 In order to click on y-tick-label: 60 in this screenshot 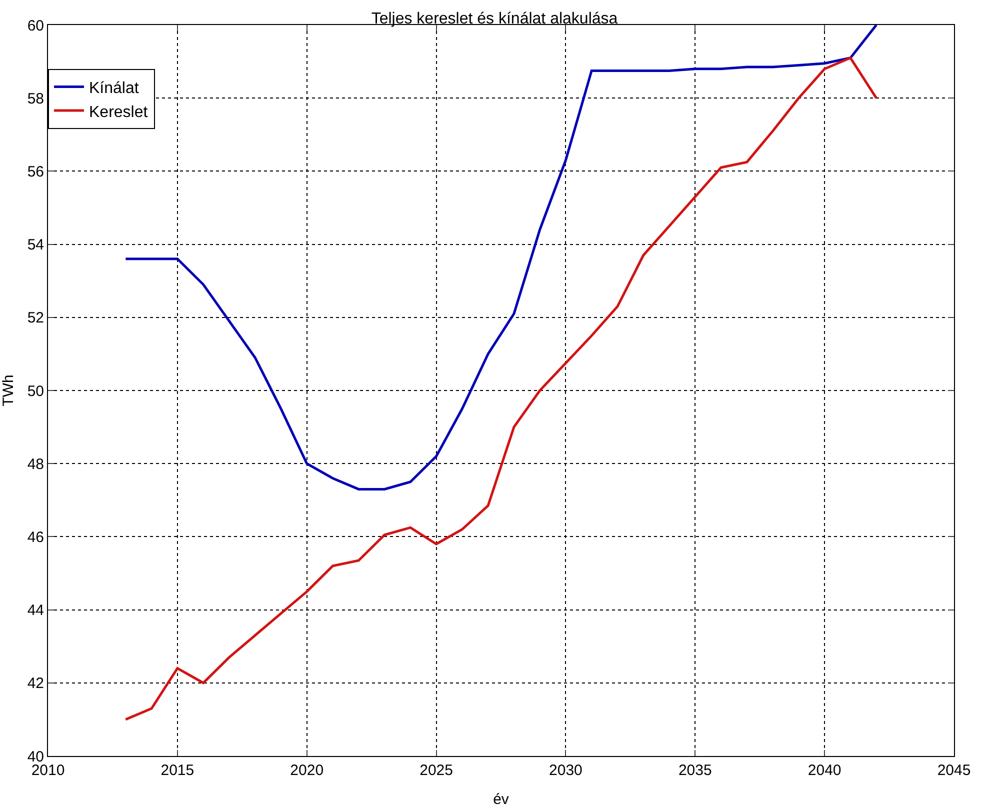, I will do `click(35, 25)`.